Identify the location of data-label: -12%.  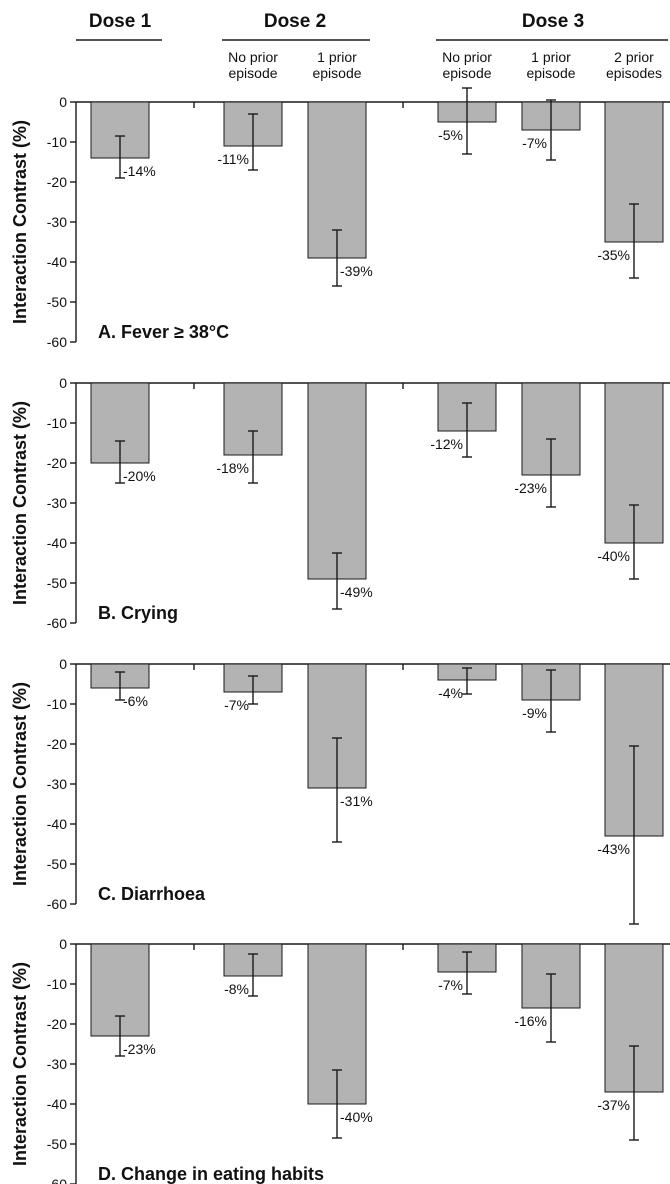
(446, 444).